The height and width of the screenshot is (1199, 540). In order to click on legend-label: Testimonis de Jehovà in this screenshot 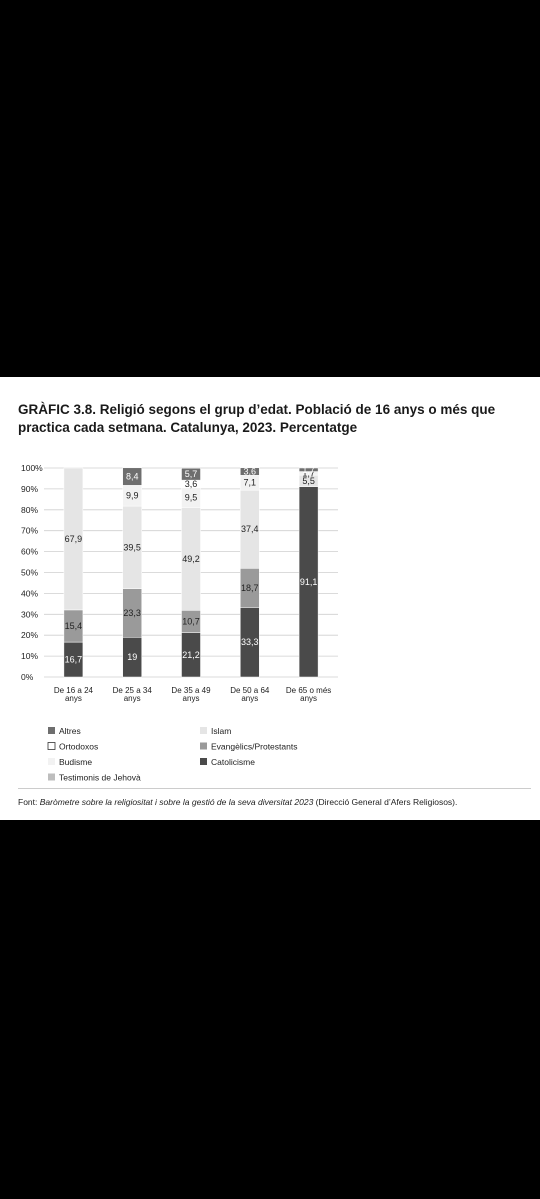, I will do `click(100, 778)`.